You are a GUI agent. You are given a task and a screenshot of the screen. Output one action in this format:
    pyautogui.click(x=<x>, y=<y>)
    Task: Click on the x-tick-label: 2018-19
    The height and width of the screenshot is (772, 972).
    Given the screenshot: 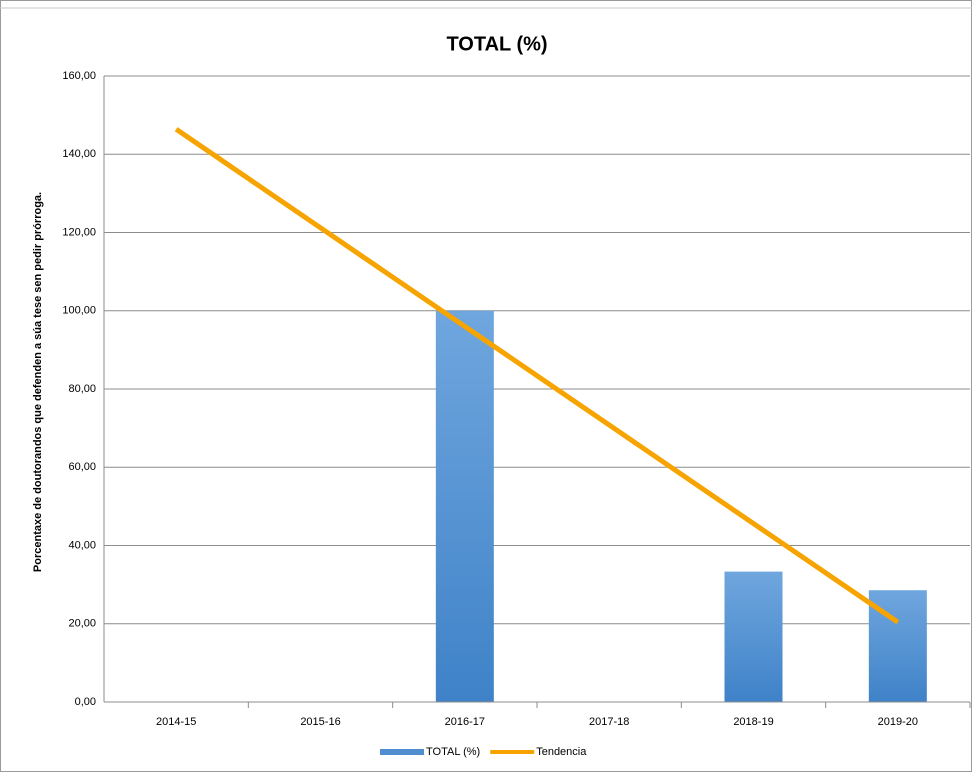 What is the action you would take?
    pyautogui.click(x=753, y=722)
    